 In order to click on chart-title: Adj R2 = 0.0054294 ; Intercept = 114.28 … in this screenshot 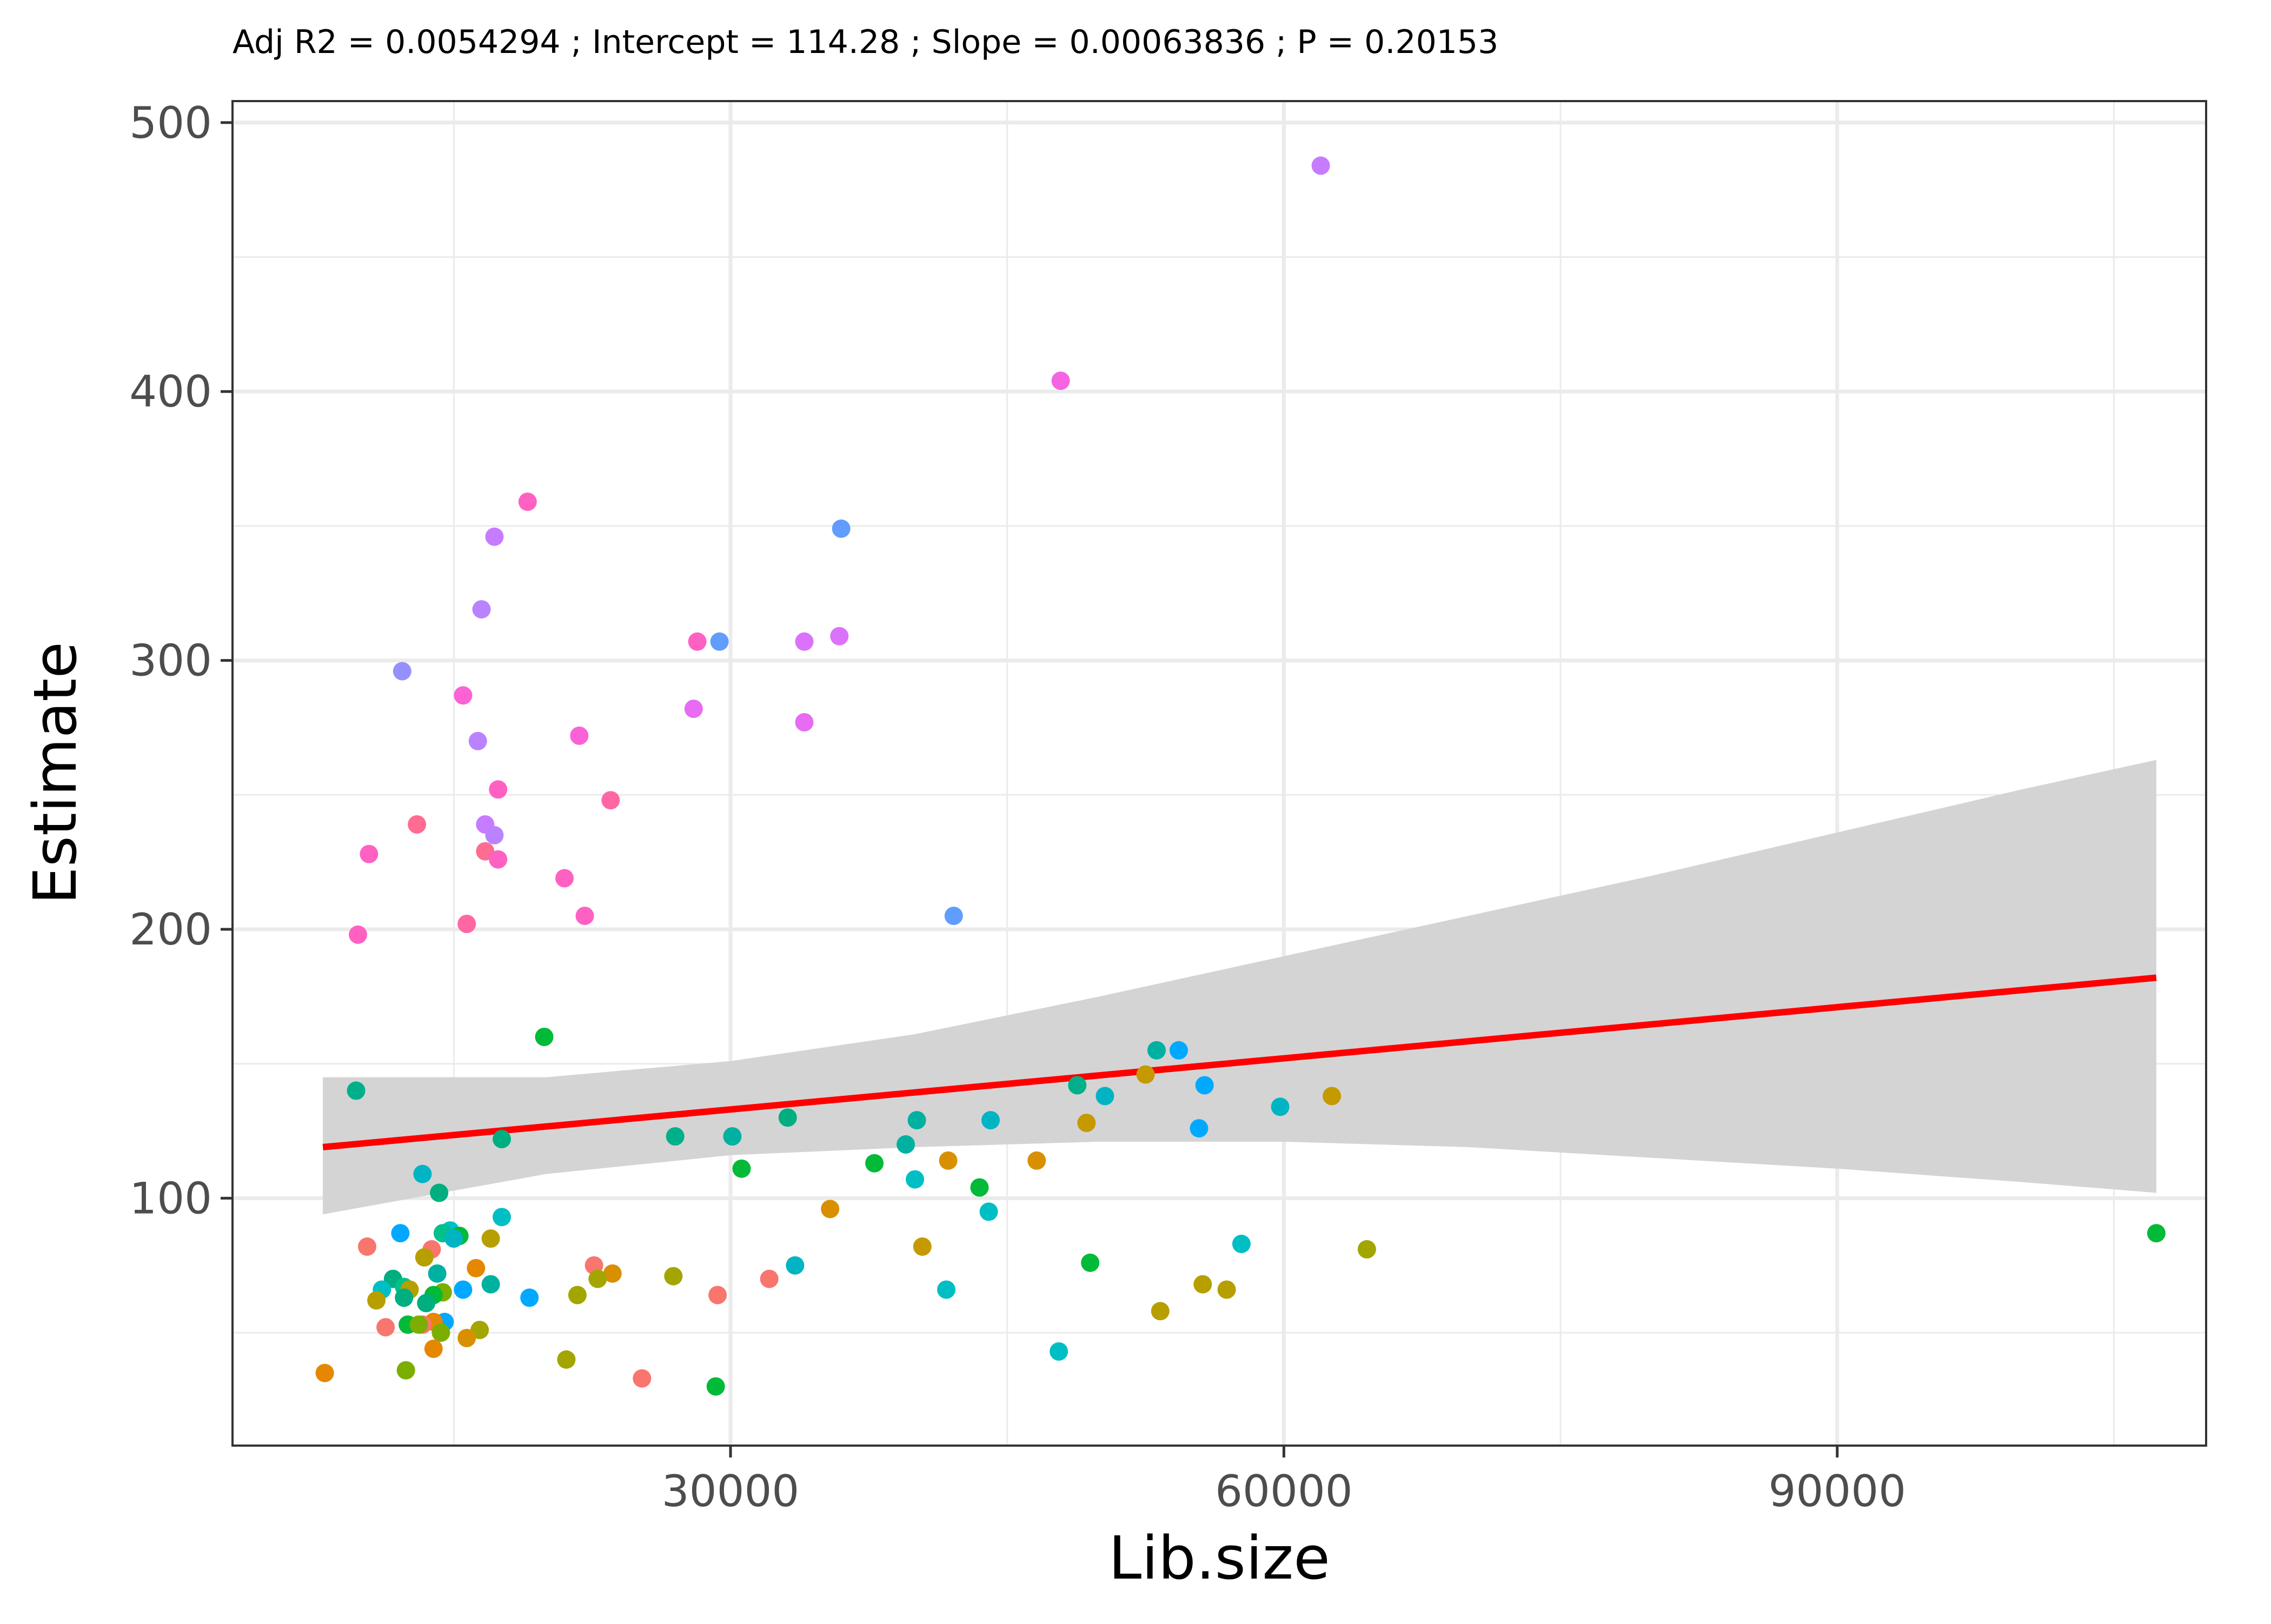, I will do `click(865, 42)`.